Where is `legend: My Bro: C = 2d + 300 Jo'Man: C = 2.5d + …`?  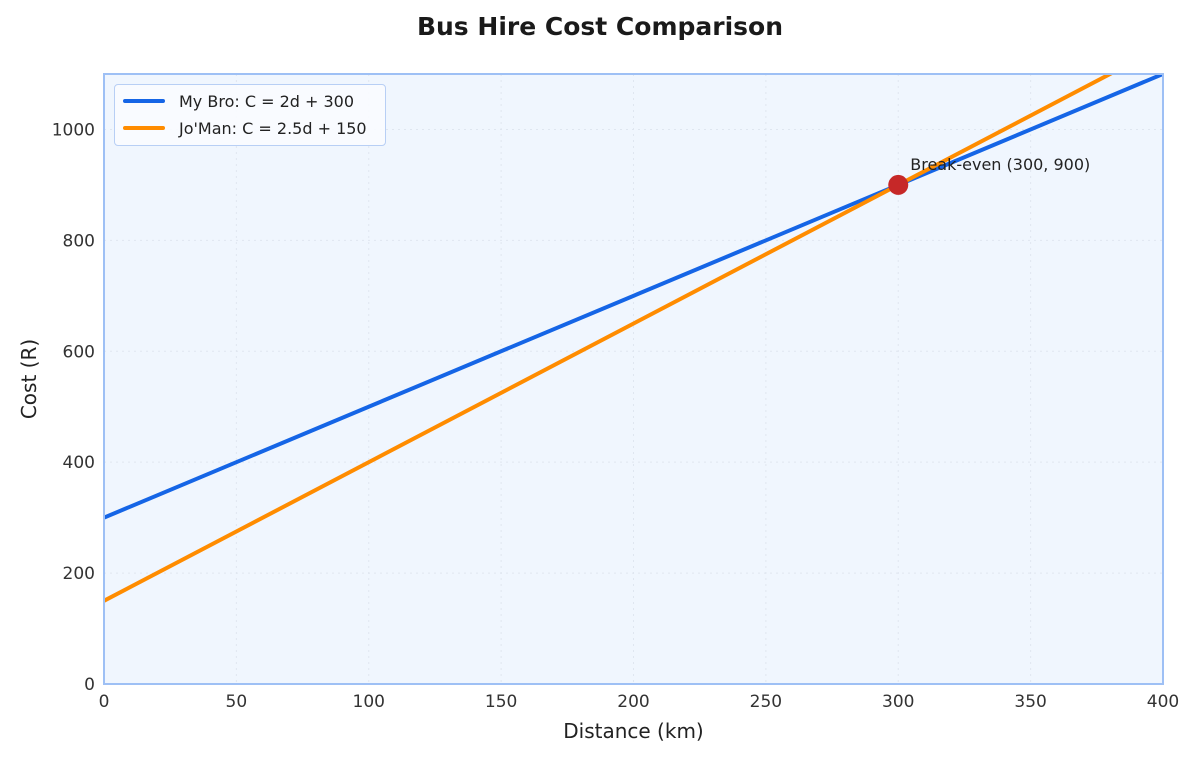
legend: My Bro: C = 2d + 300 Jo'Man: C = 2.5d + … is located at coordinates (250, 115).